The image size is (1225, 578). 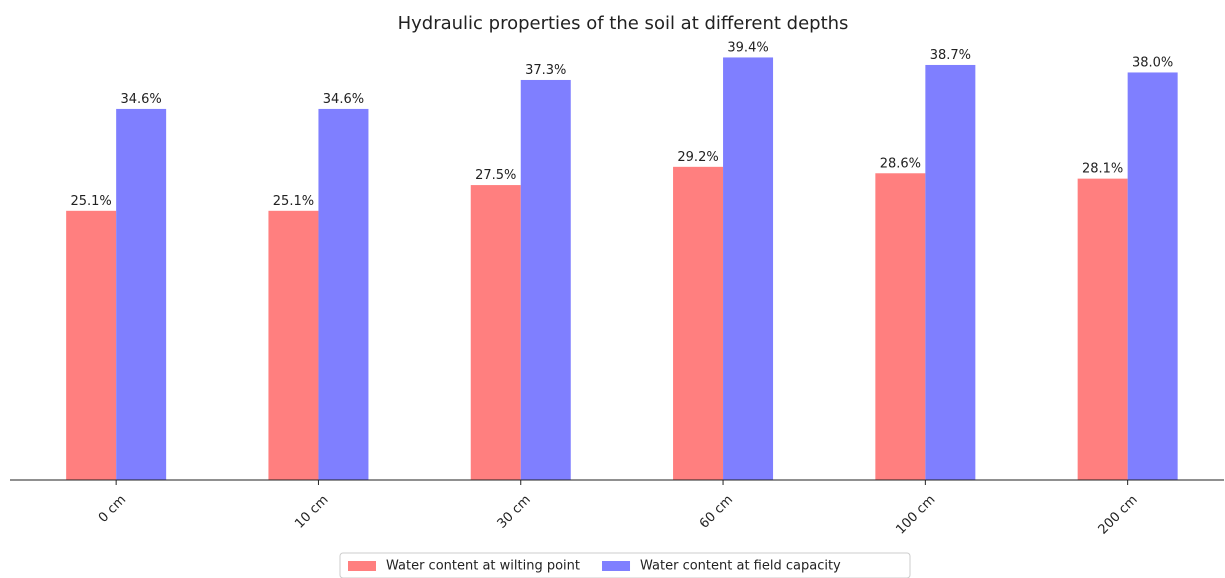 I want to click on data-label: 27.5%, so click(x=495, y=175).